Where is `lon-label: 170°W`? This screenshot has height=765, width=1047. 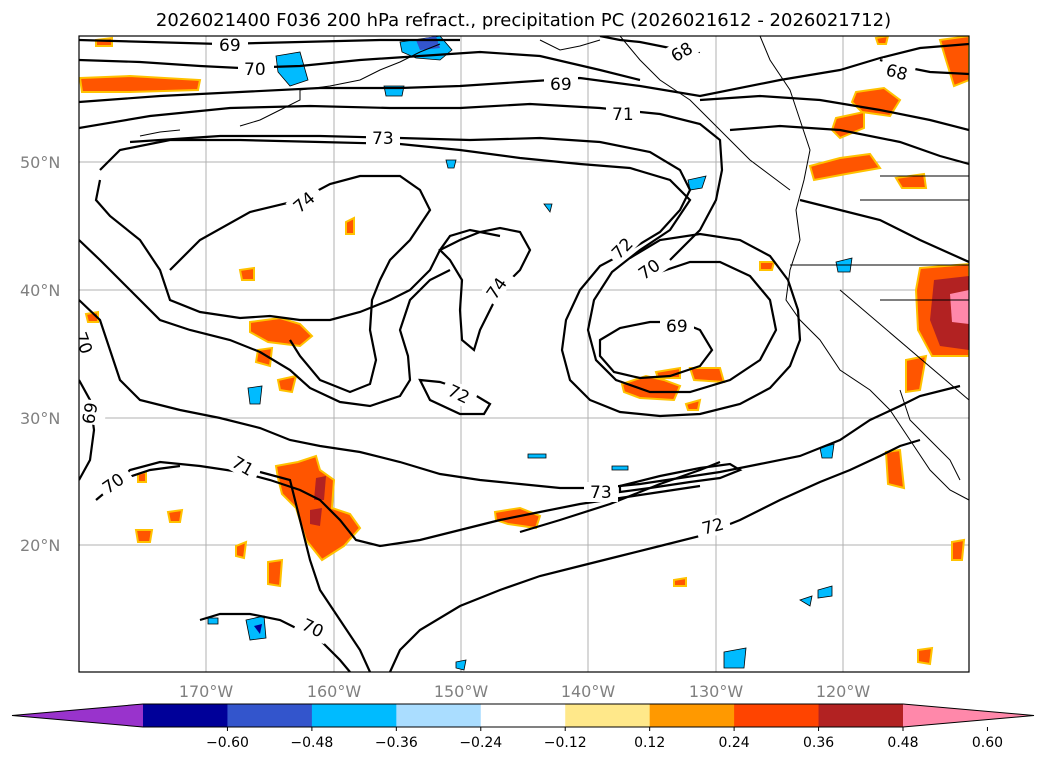 lon-label: 170°W is located at coordinates (206, 691).